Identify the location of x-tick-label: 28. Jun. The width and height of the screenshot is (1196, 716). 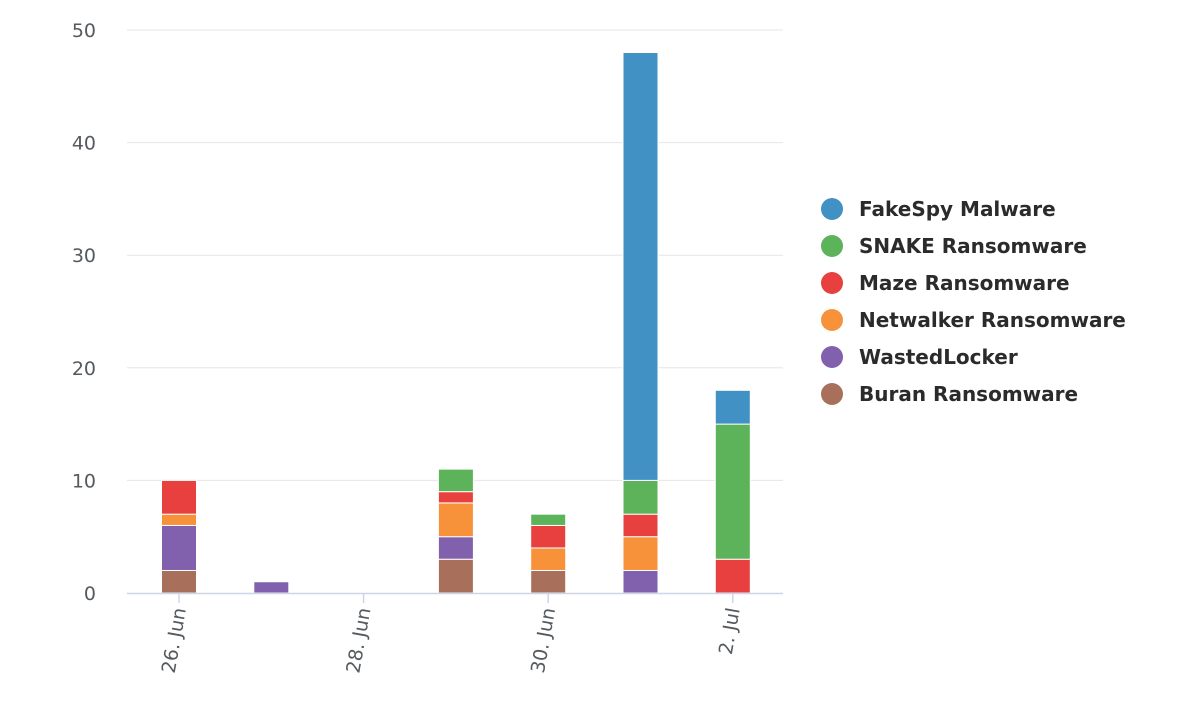
(358, 640).